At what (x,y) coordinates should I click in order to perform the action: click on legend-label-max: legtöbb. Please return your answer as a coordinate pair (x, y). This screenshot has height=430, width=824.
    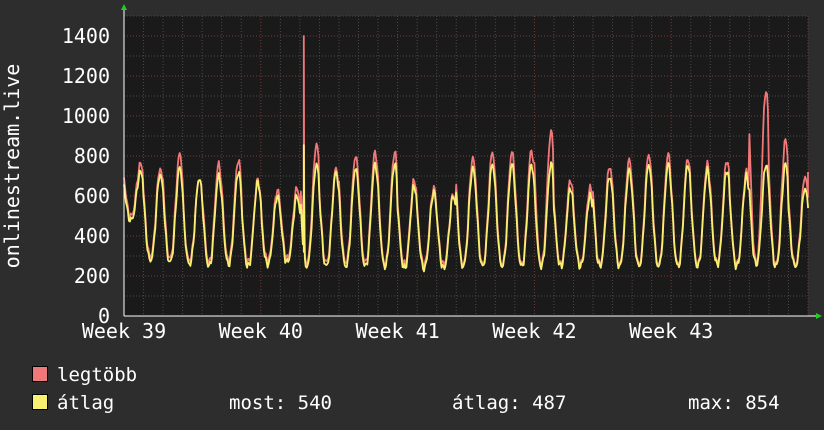
    Looking at the image, I should click on (97, 375).